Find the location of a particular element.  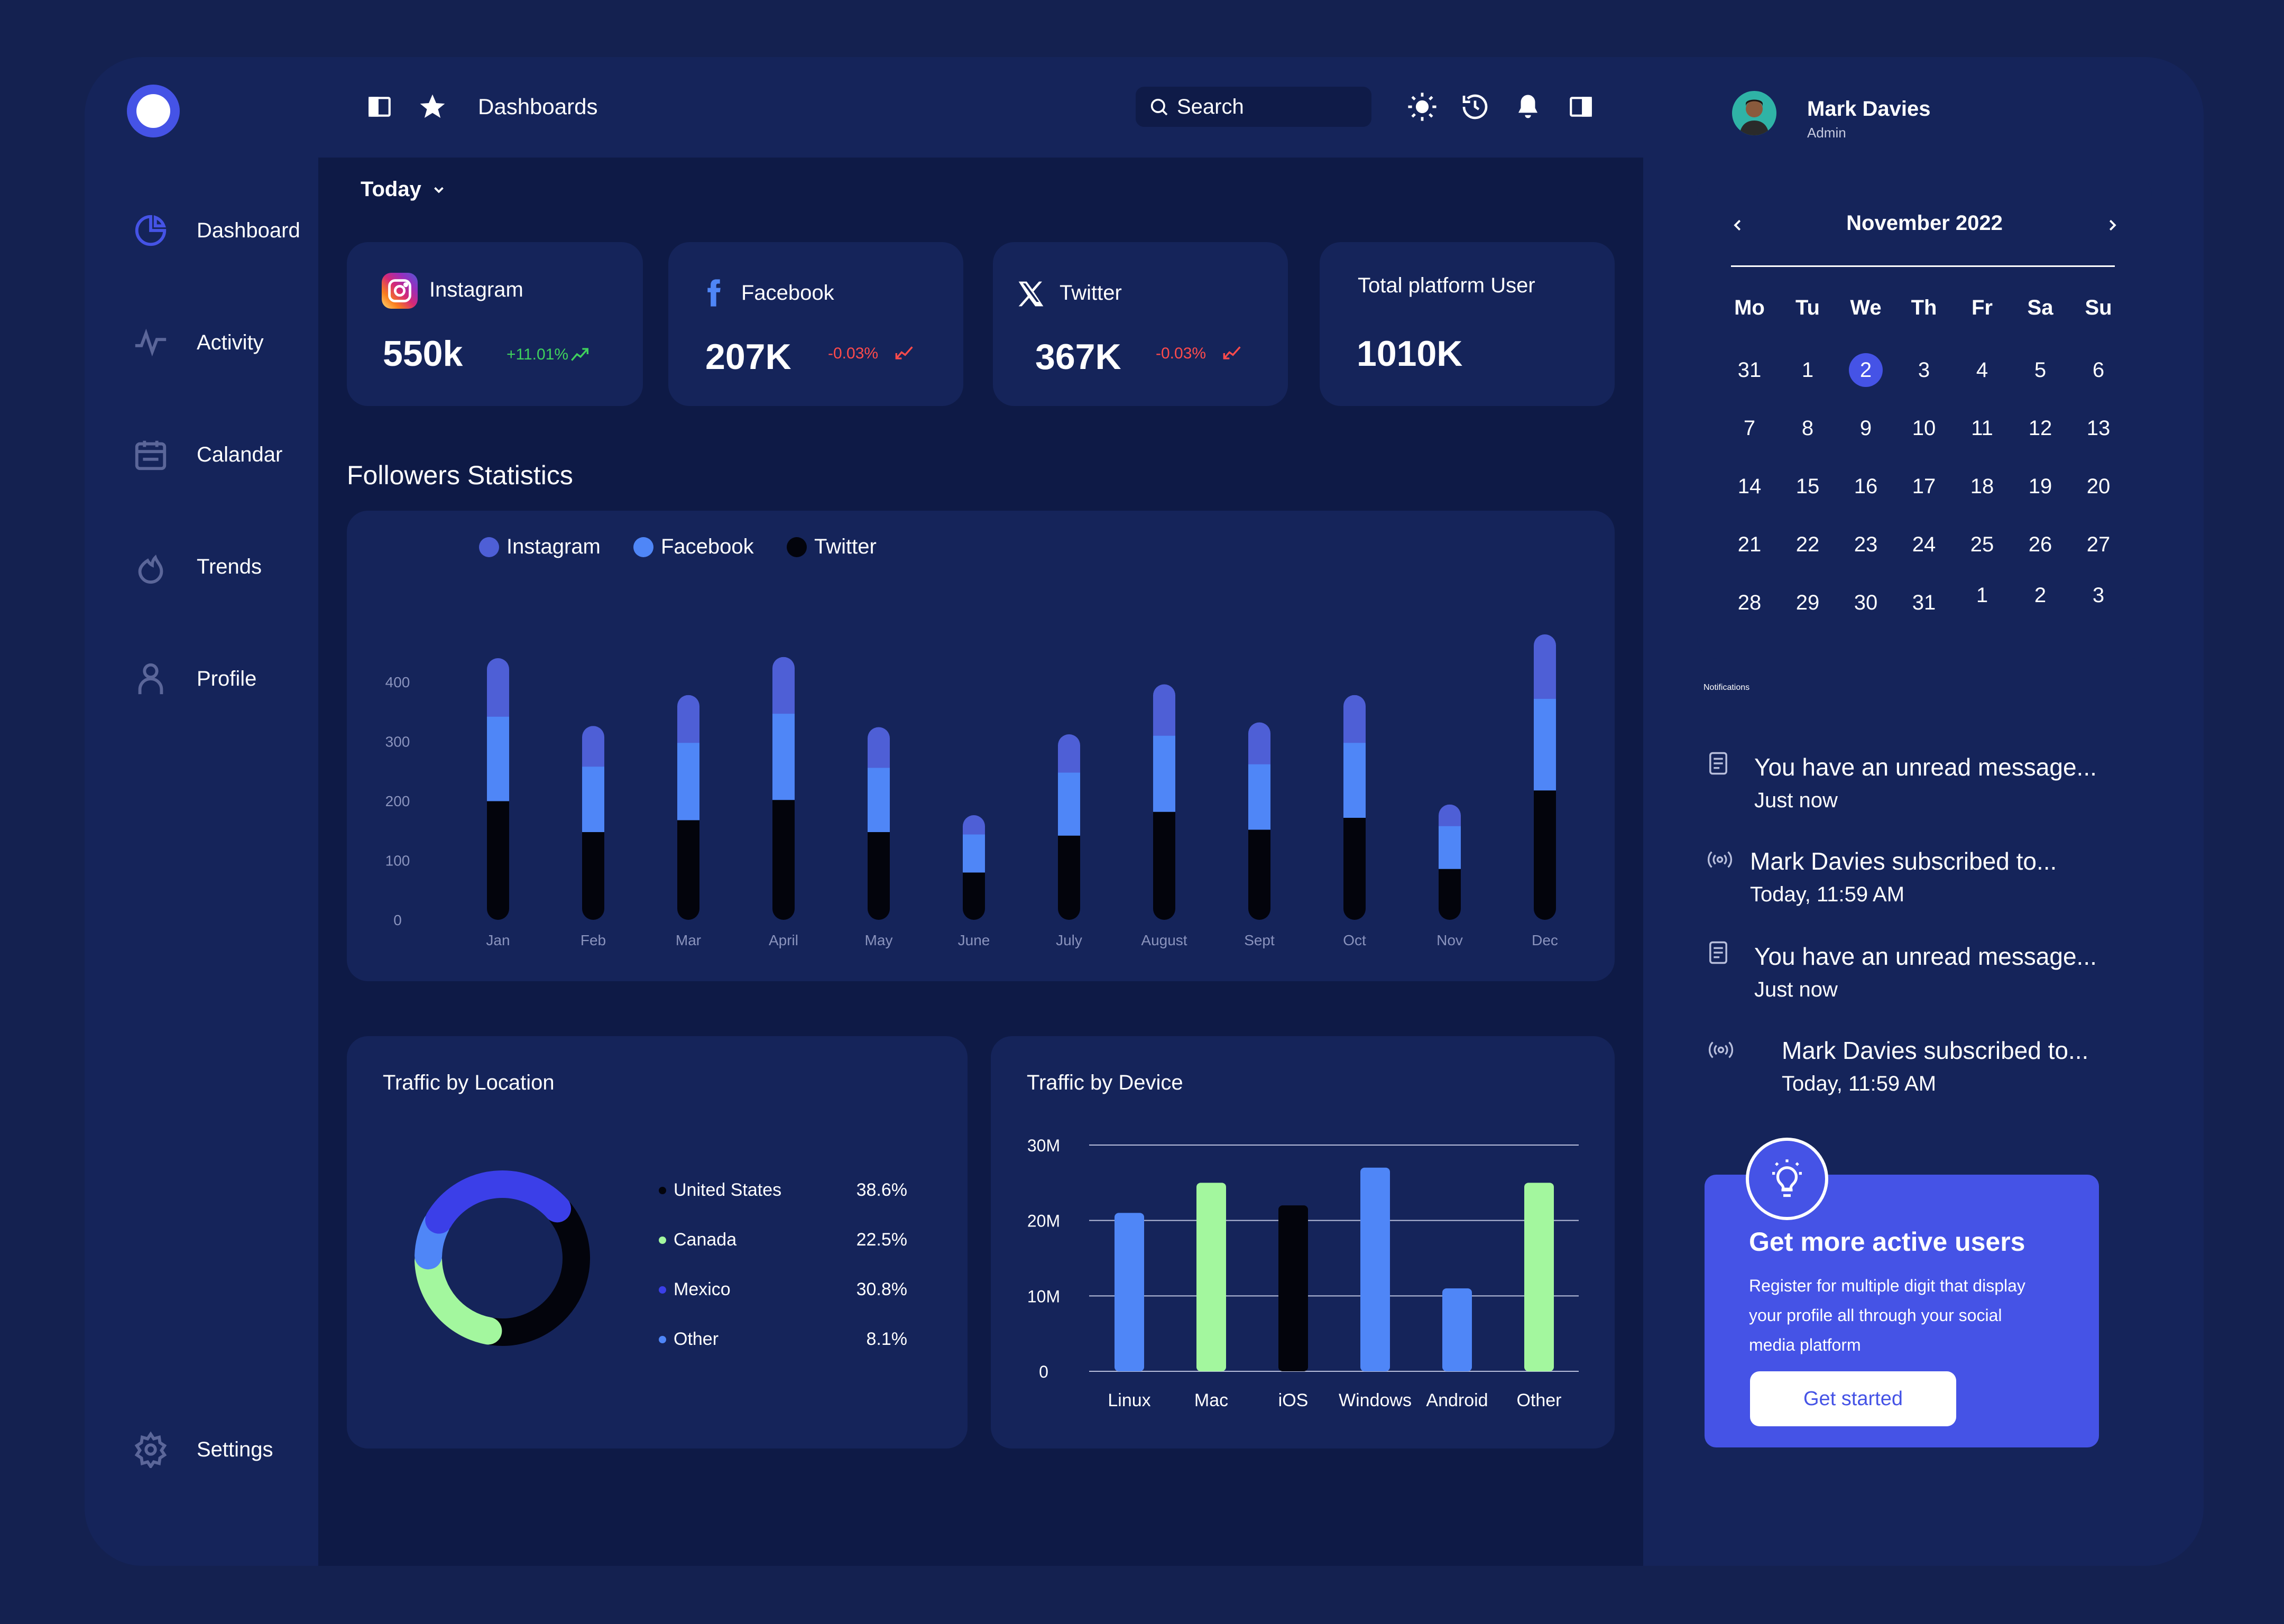

sidebar-toggle-icon is located at coordinates (379, 107).